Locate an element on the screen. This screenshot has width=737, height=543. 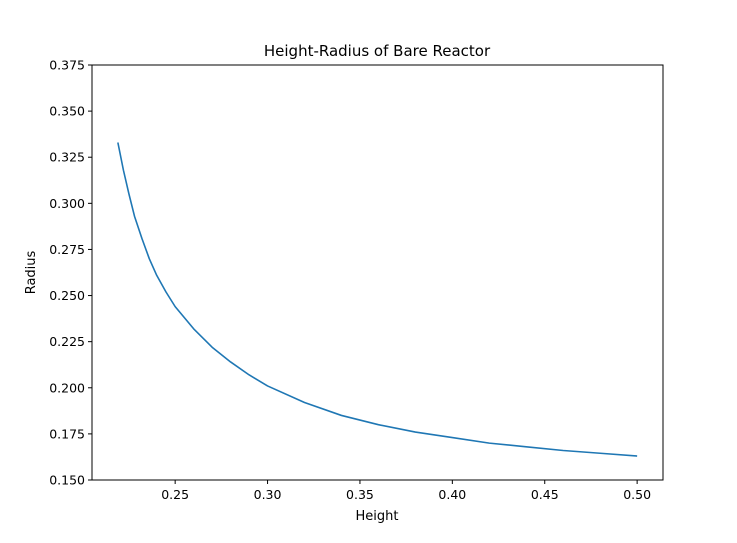
x-axis-label: Height is located at coordinates (377, 516).